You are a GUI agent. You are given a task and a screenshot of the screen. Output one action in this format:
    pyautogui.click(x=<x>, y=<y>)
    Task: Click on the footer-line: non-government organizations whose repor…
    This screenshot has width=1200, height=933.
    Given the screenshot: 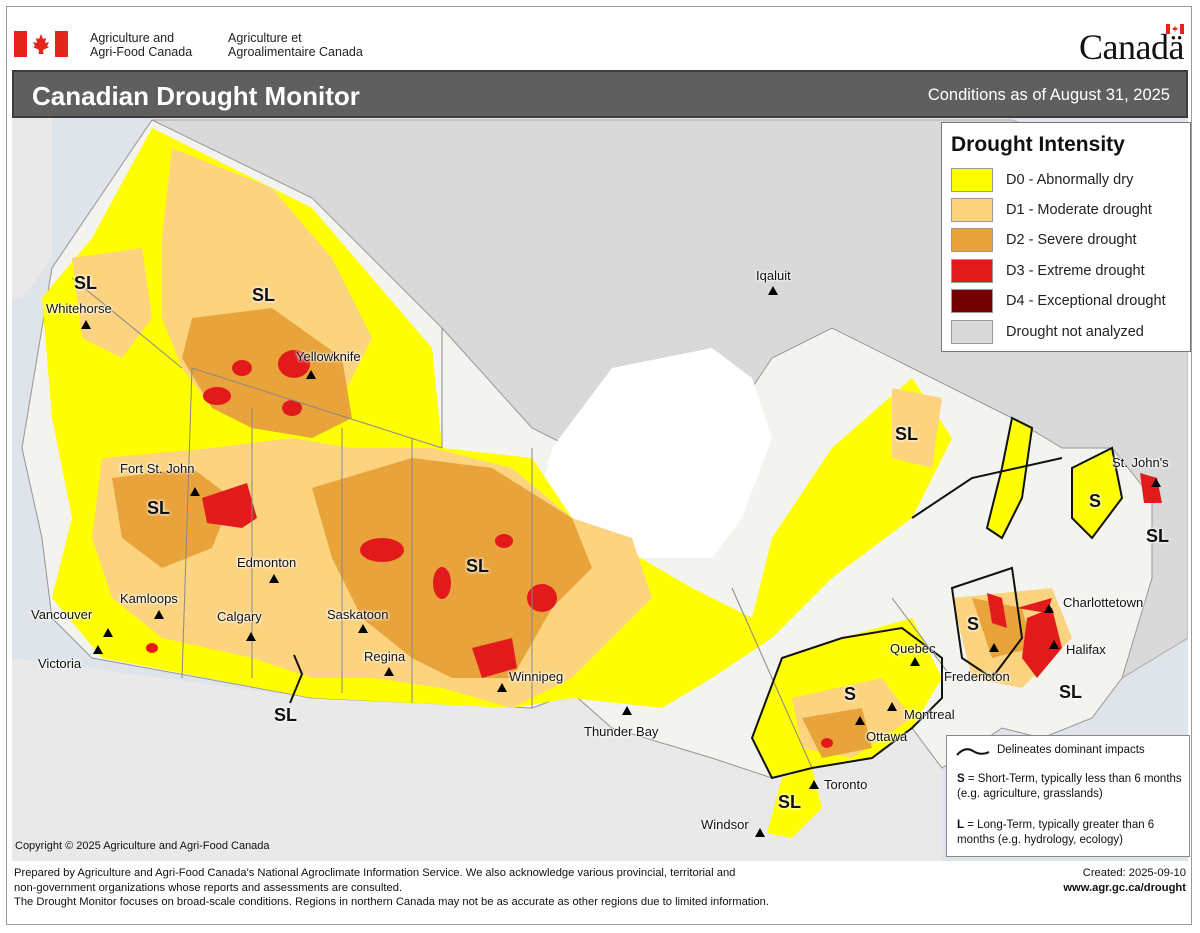 What is the action you would take?
    pyautogui.click(x=208, y=887)
    